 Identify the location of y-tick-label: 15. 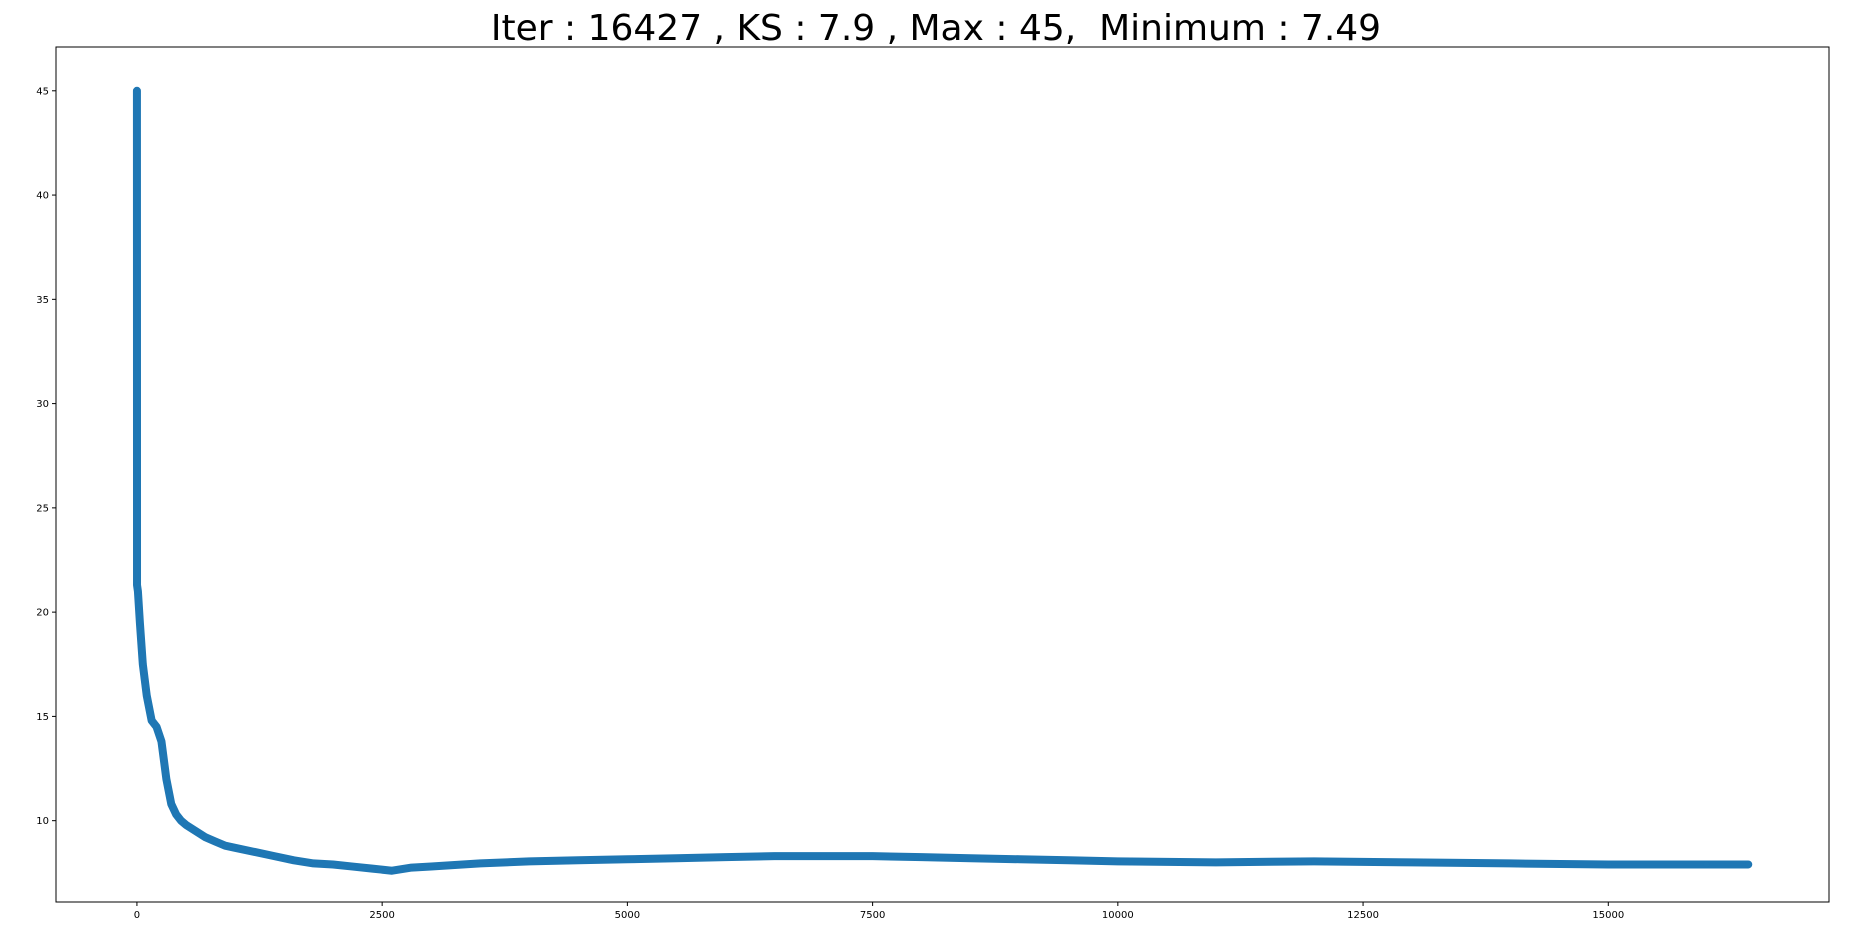
(42, 717).